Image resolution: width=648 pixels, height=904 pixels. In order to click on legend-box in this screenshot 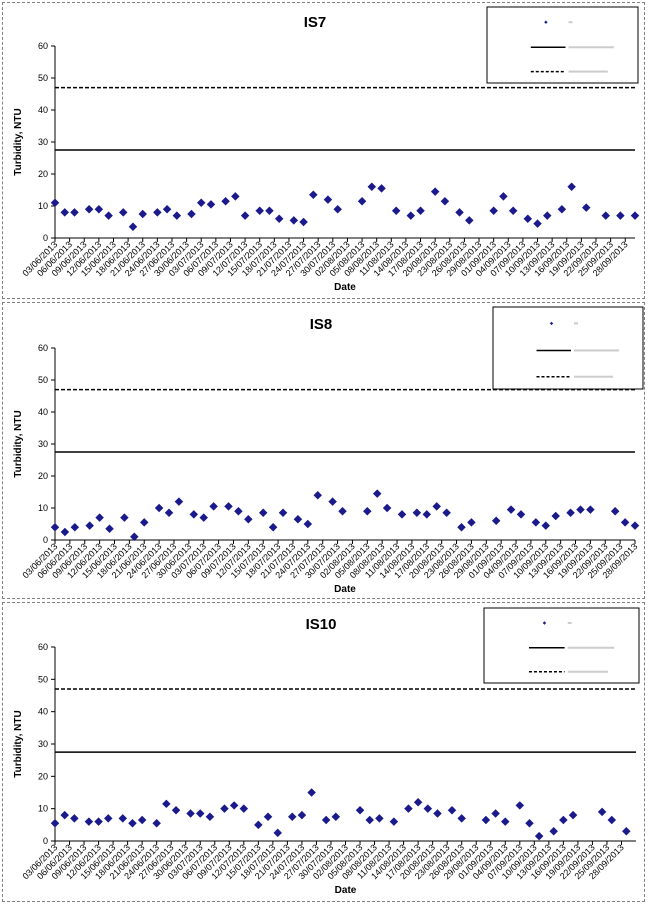, I will do `click(562, 45)`.